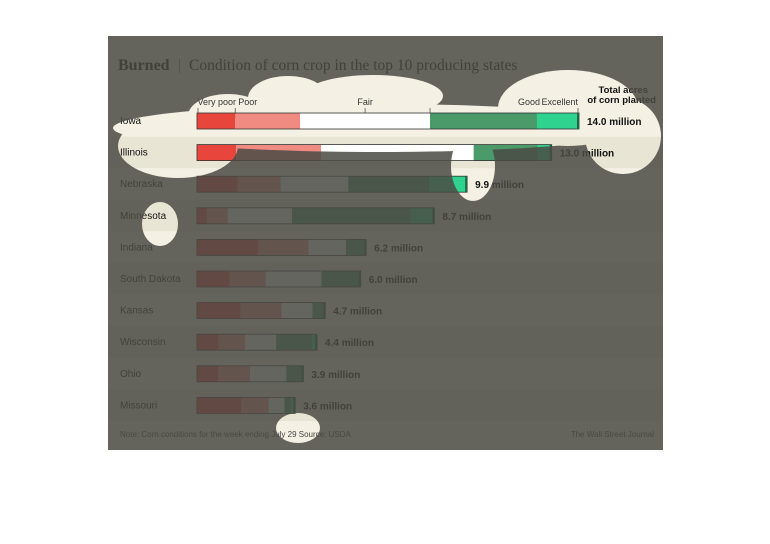 The height and width of the screenshot is (544, 770). I want to click on bar-end-mark-iowa, so click(578, 121).